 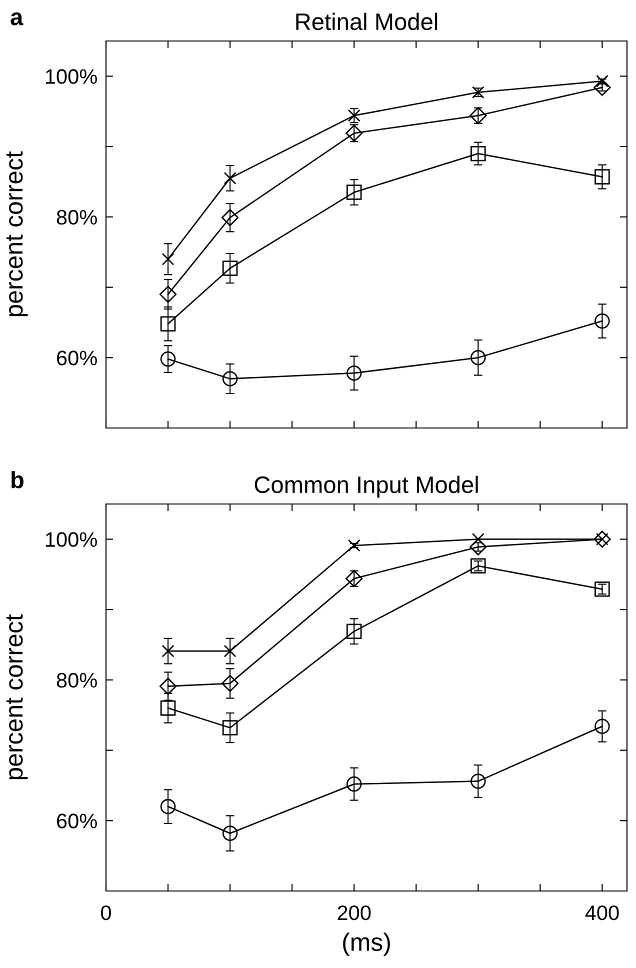 I want to click on x-tick-label: 0, so click(x=106, y=912).